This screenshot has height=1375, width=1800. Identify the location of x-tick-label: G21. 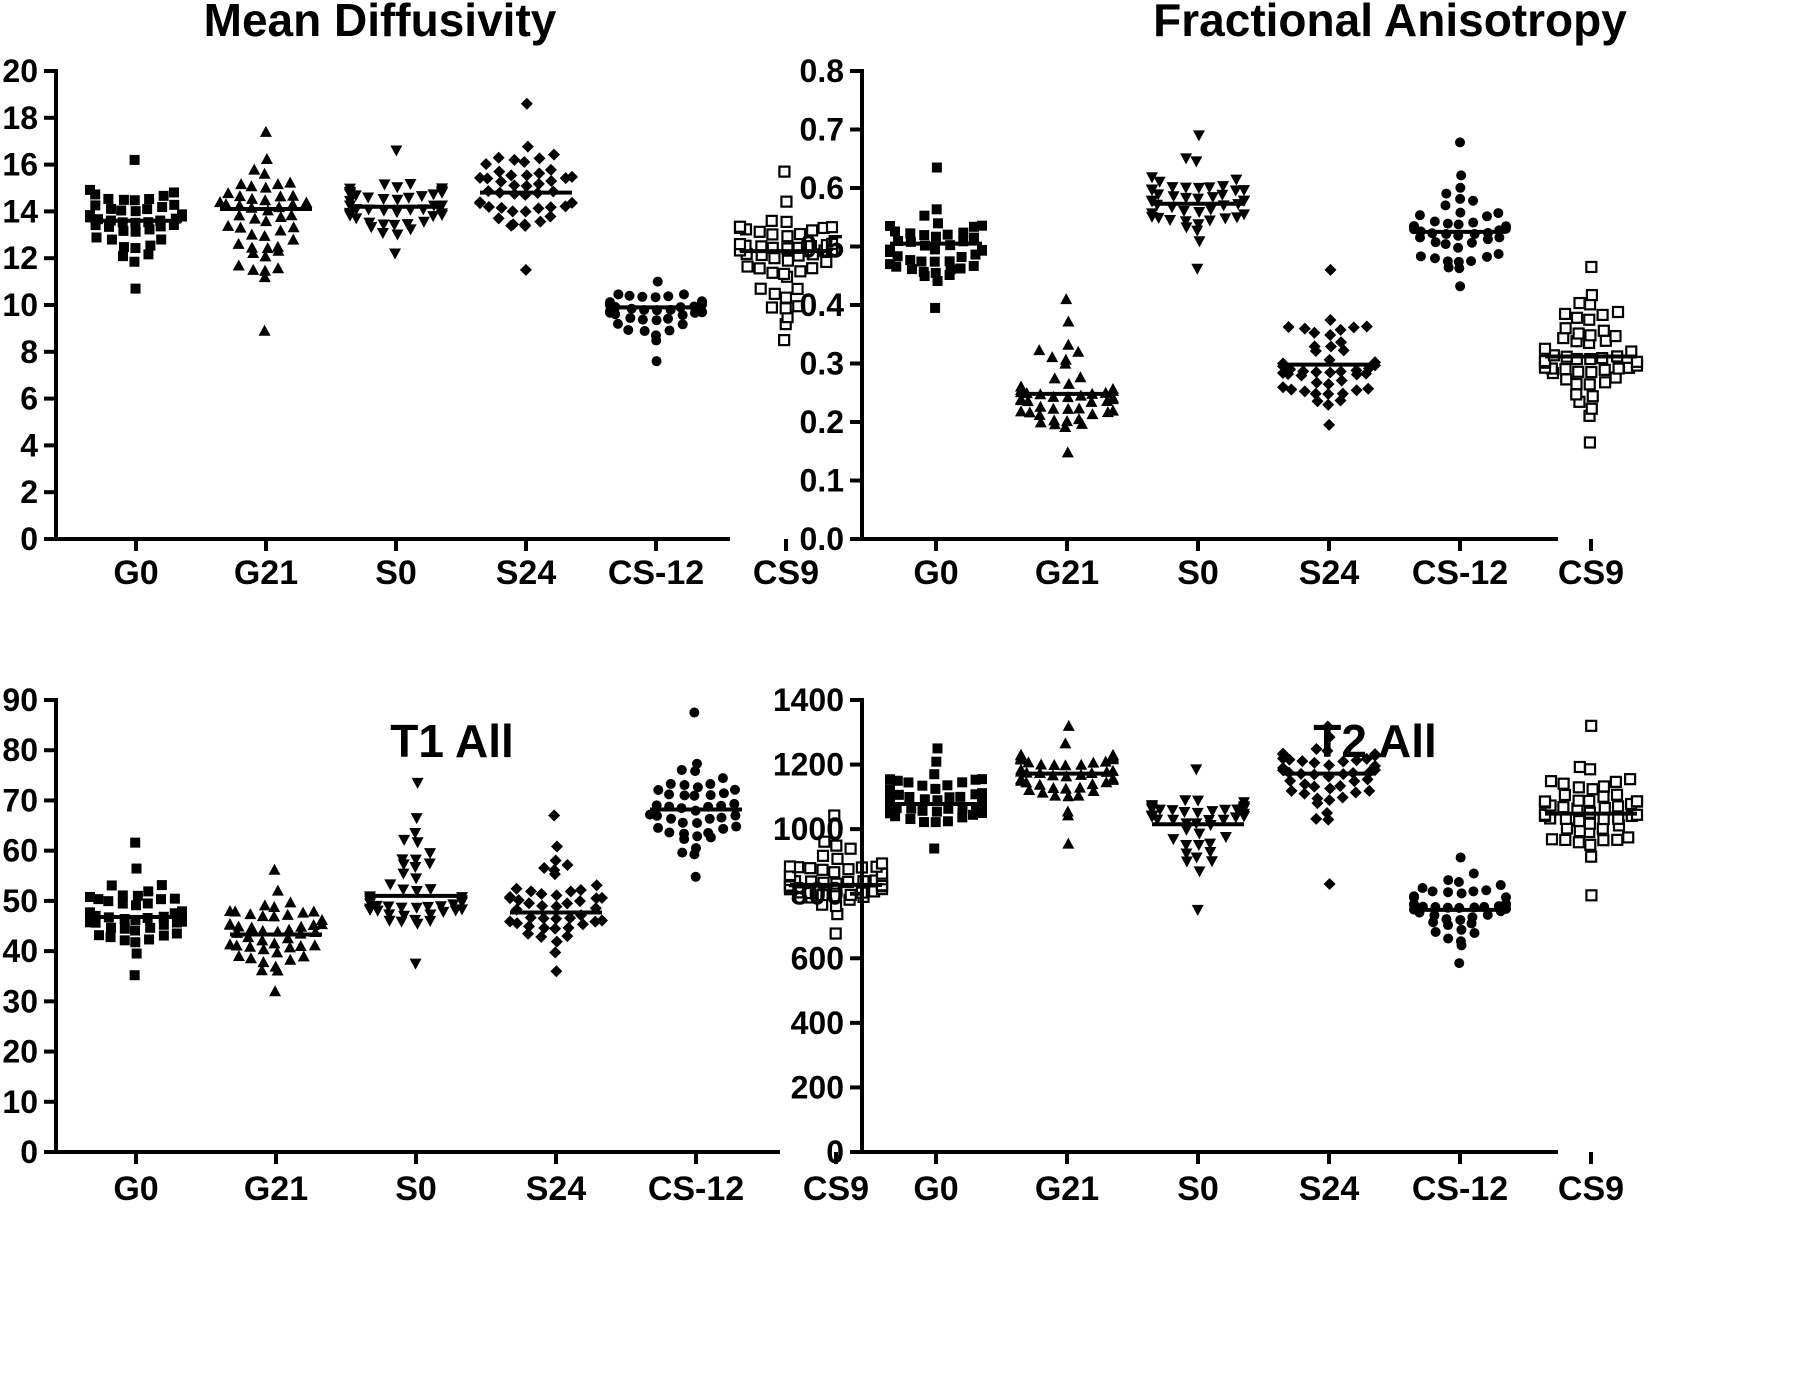
(1067, 573).